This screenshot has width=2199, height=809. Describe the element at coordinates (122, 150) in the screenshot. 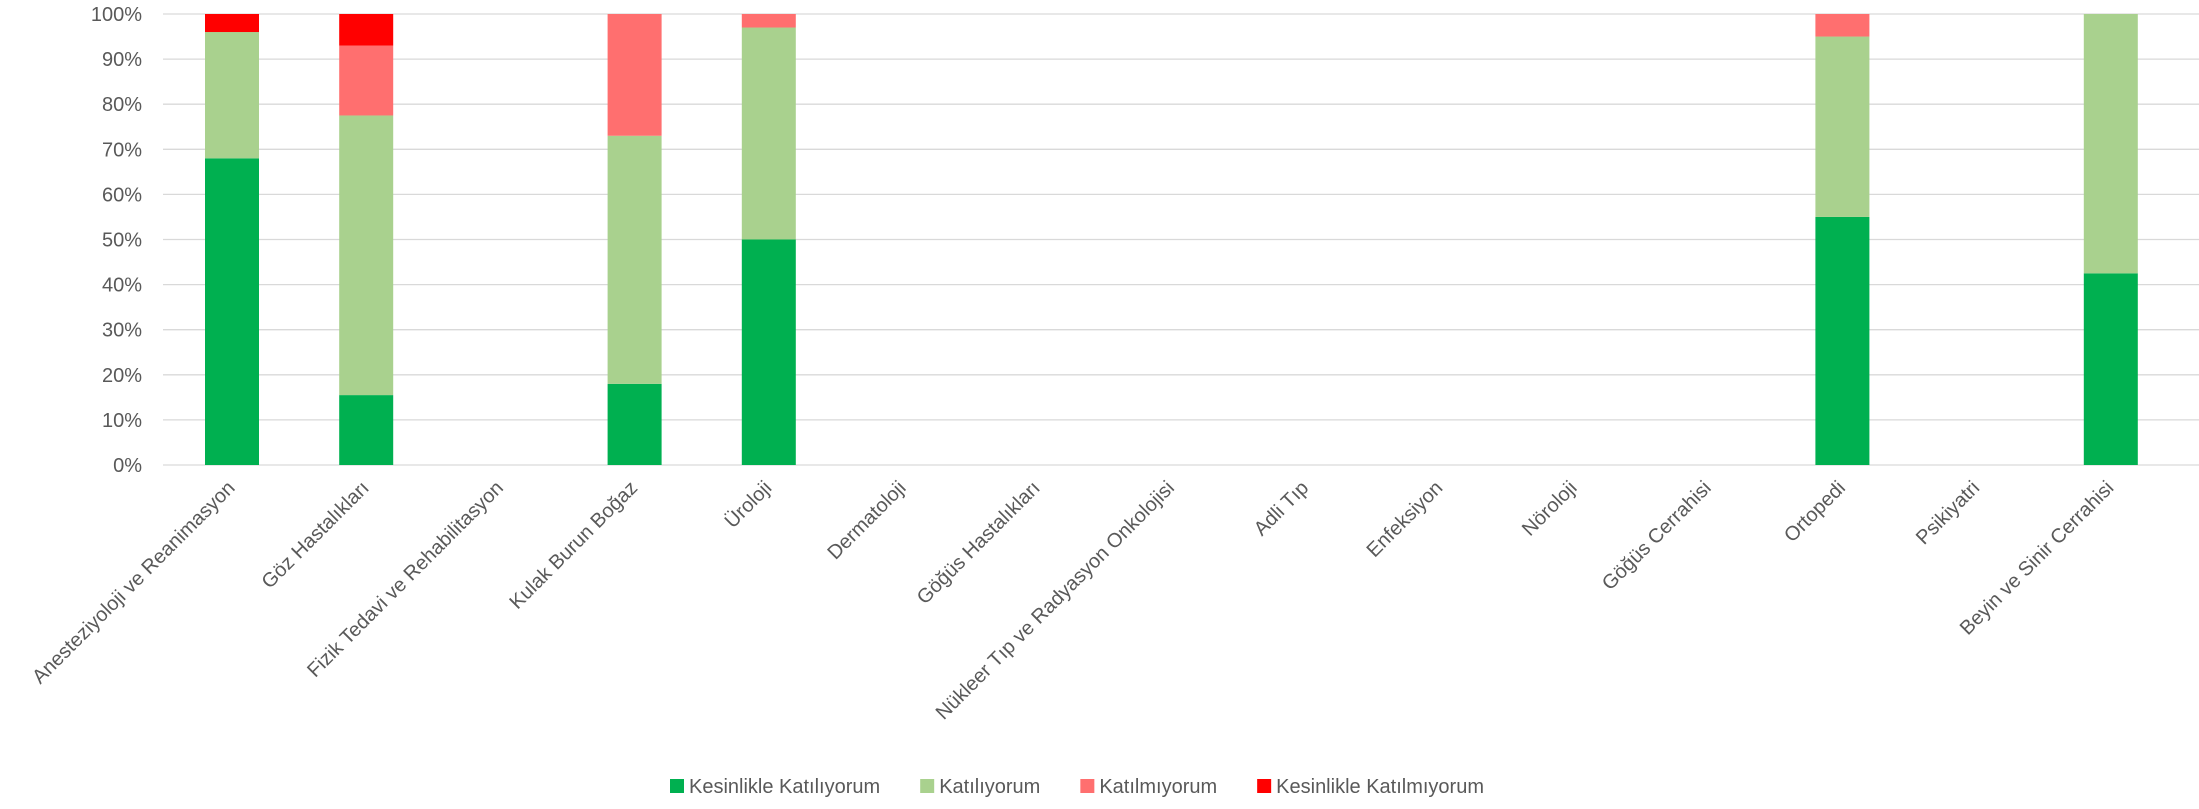

I see `y-tick-label: 70%` at that location.